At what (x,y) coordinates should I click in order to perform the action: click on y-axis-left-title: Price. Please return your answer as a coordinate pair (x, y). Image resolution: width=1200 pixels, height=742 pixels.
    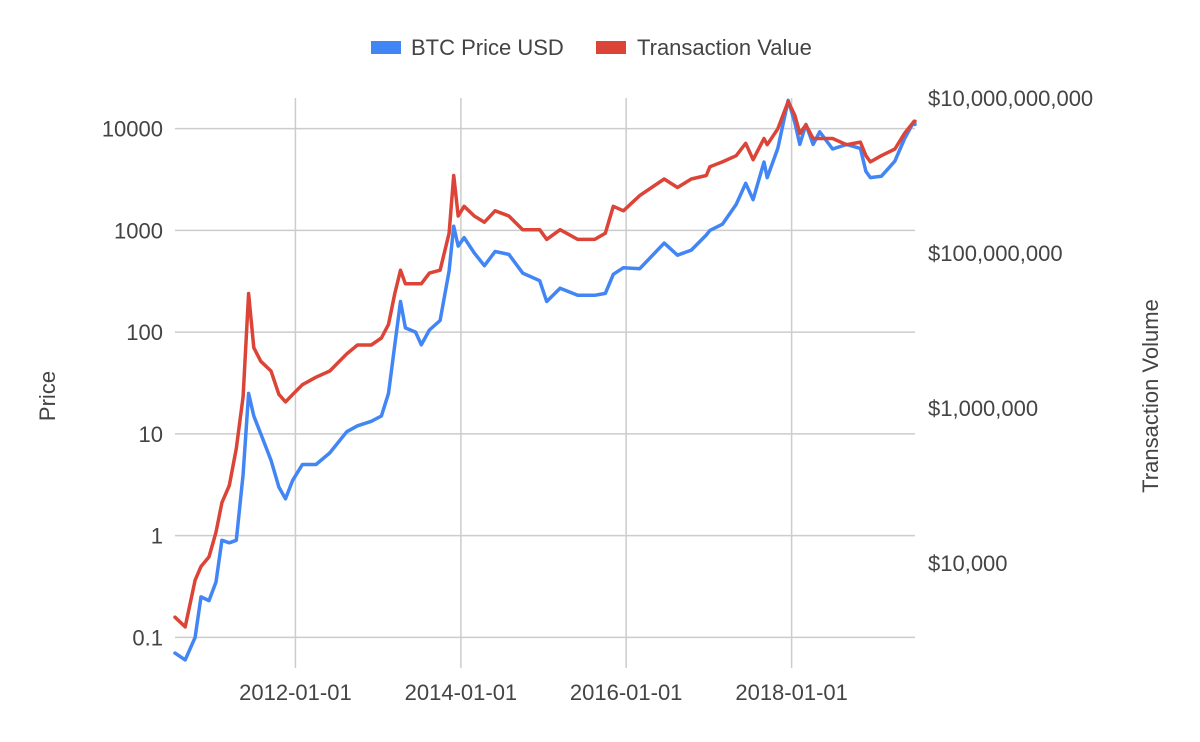
    Looking at the image, I should click on (47, 396).